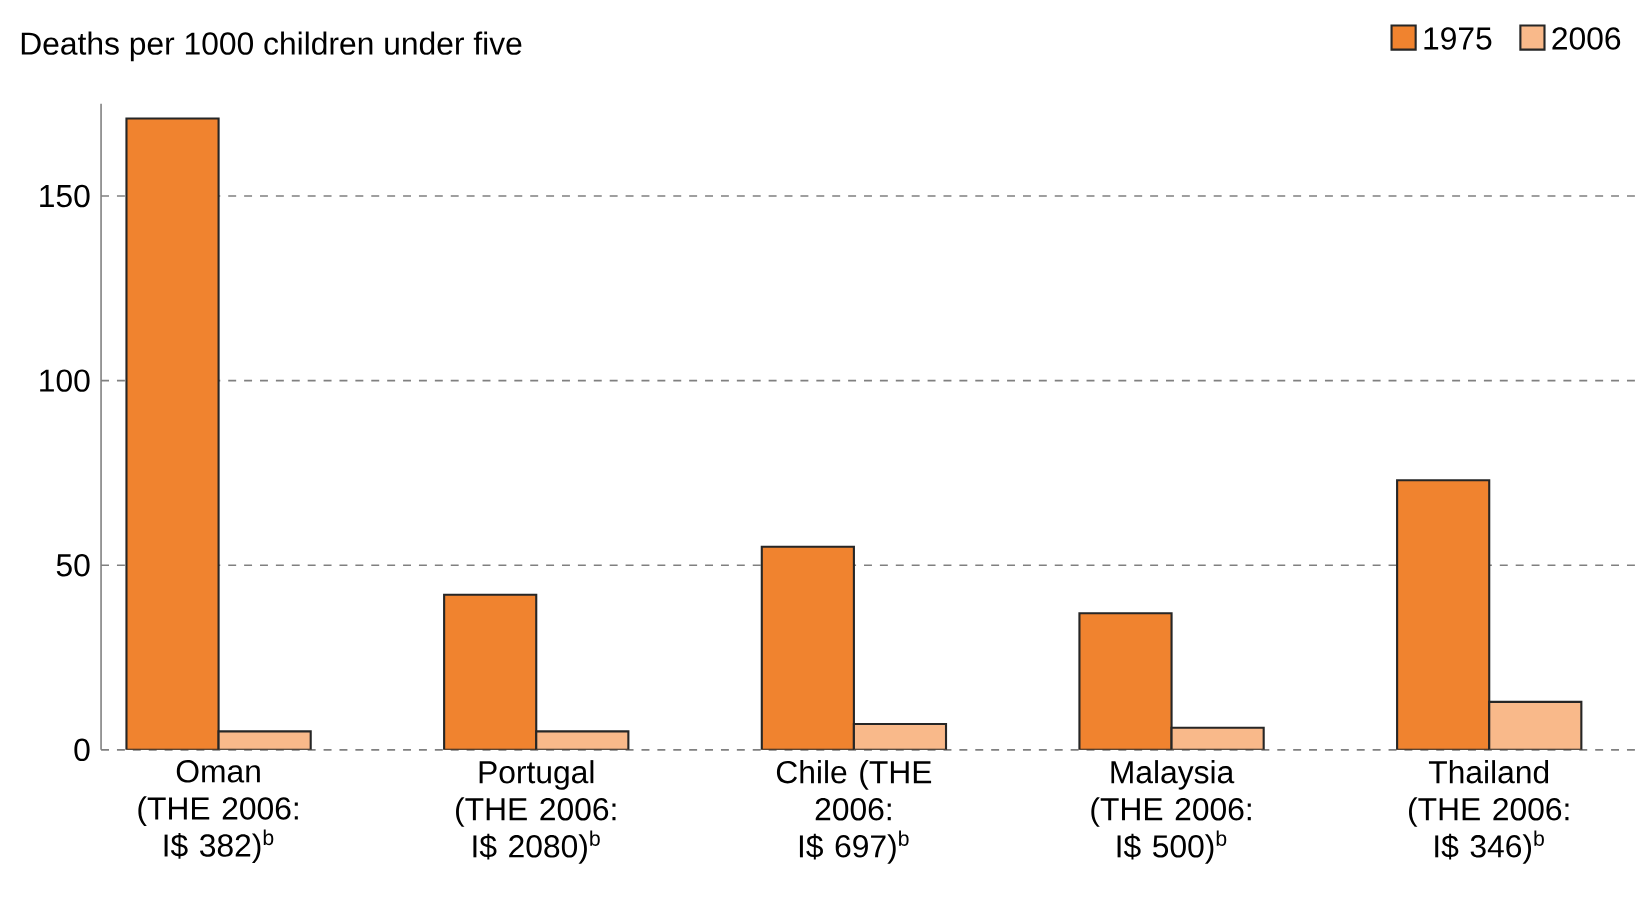  Describe the element at coordinates (1586, 38) in the screenshot. I see `legend-label: 2006` at that location.